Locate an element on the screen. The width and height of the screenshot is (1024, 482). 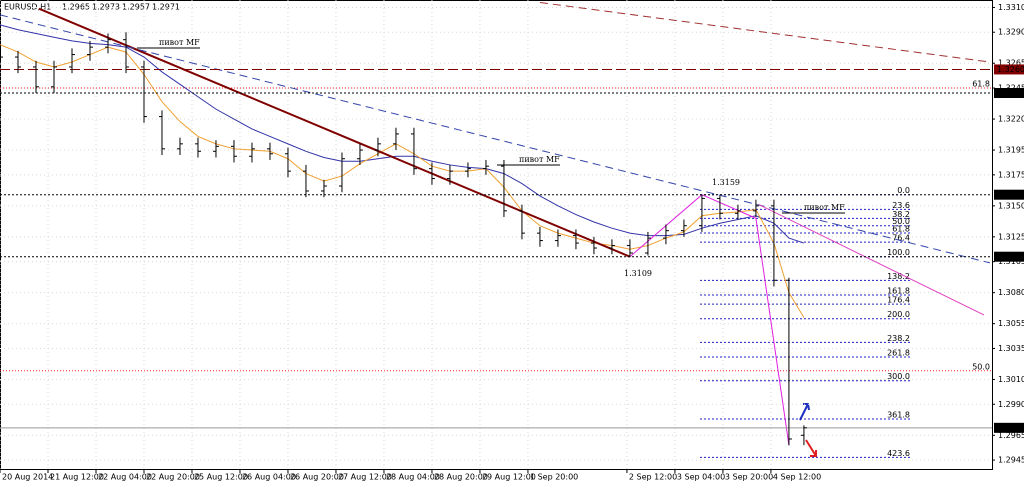
y-tick-label: 1.3150 is located at coordinates (1011, 205).